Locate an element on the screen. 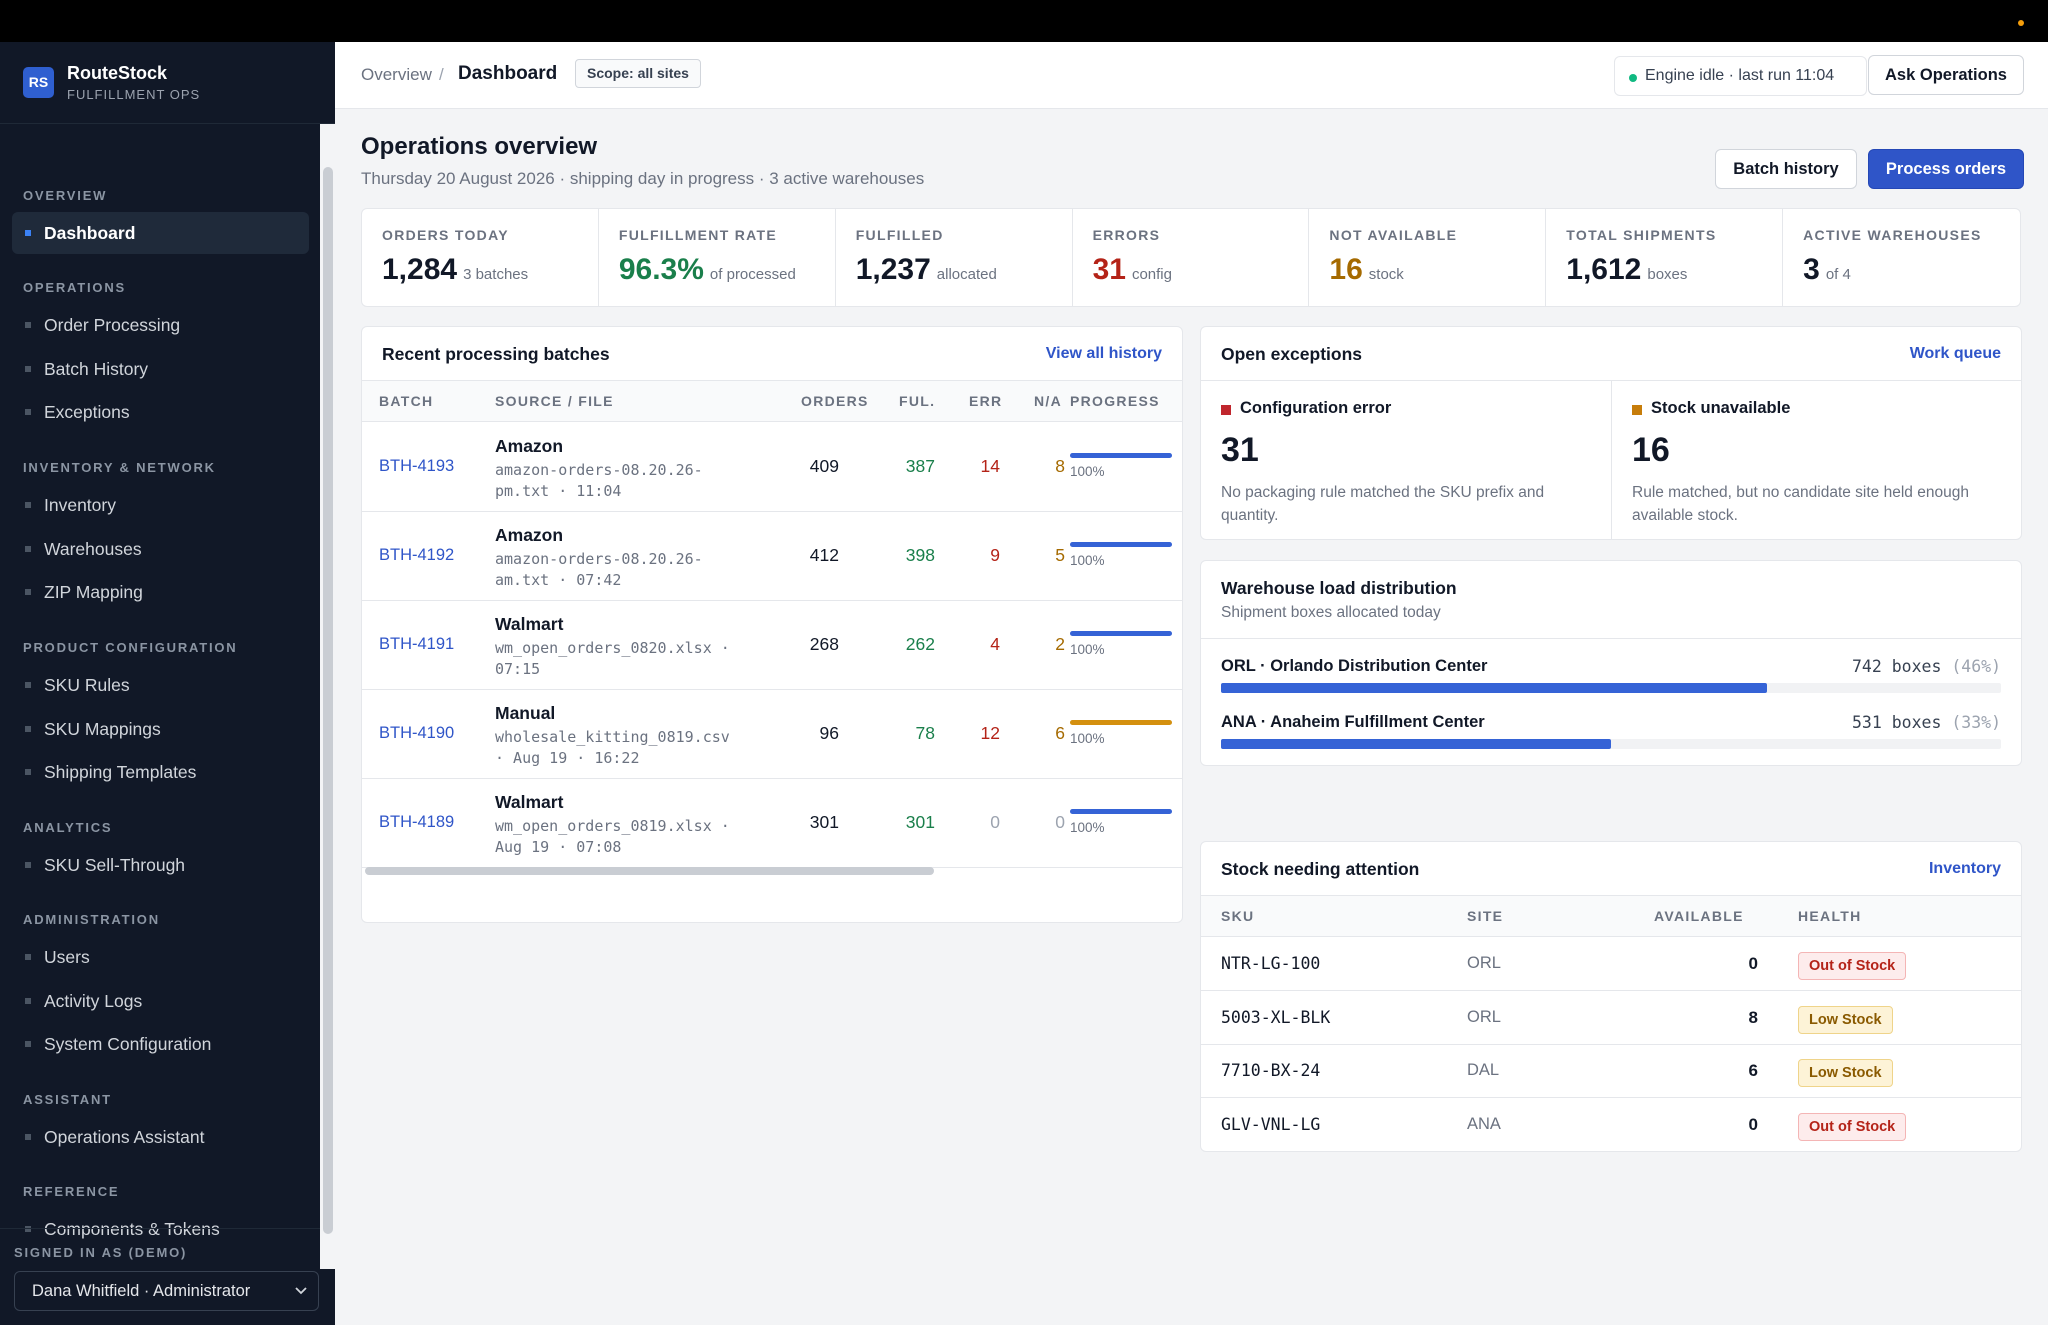 The image size is (2048, 1325). batch-na: 2 is located at coordinates (1060, 644).